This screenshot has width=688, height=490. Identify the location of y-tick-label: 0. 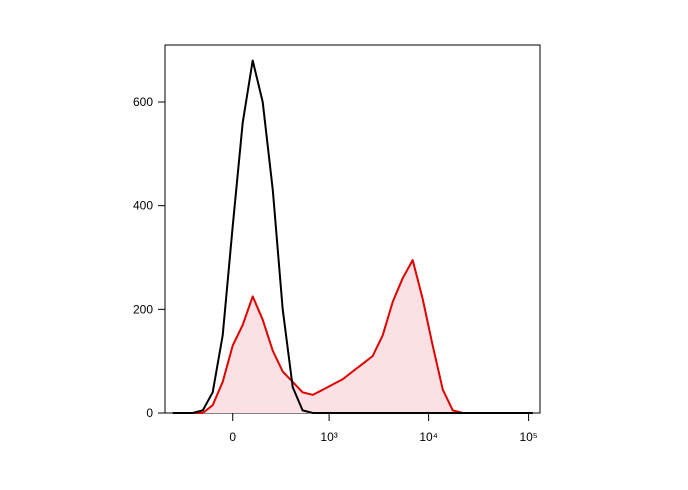
(149, 413).